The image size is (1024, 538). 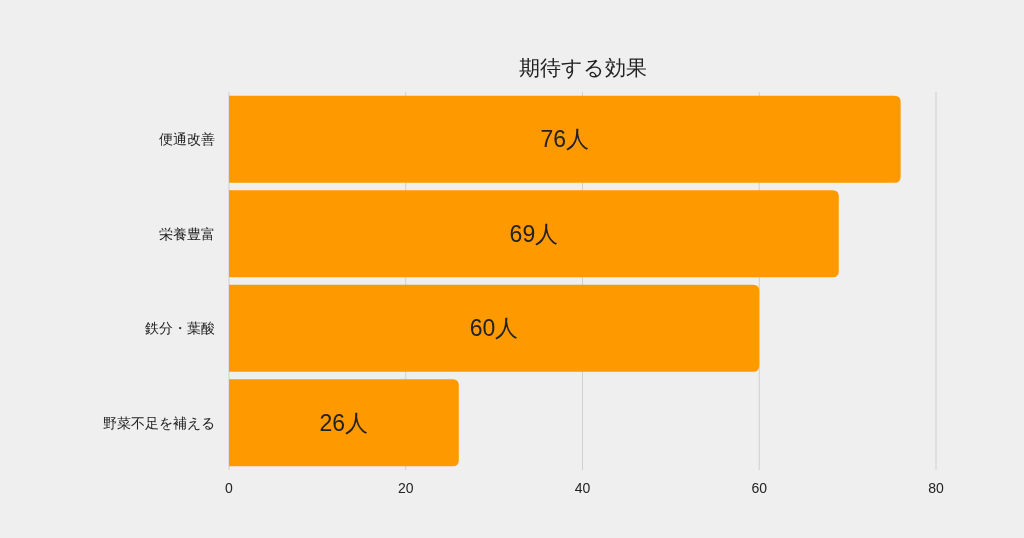 I want to click on x-tick-label: 0, so click(x=229, y=488).